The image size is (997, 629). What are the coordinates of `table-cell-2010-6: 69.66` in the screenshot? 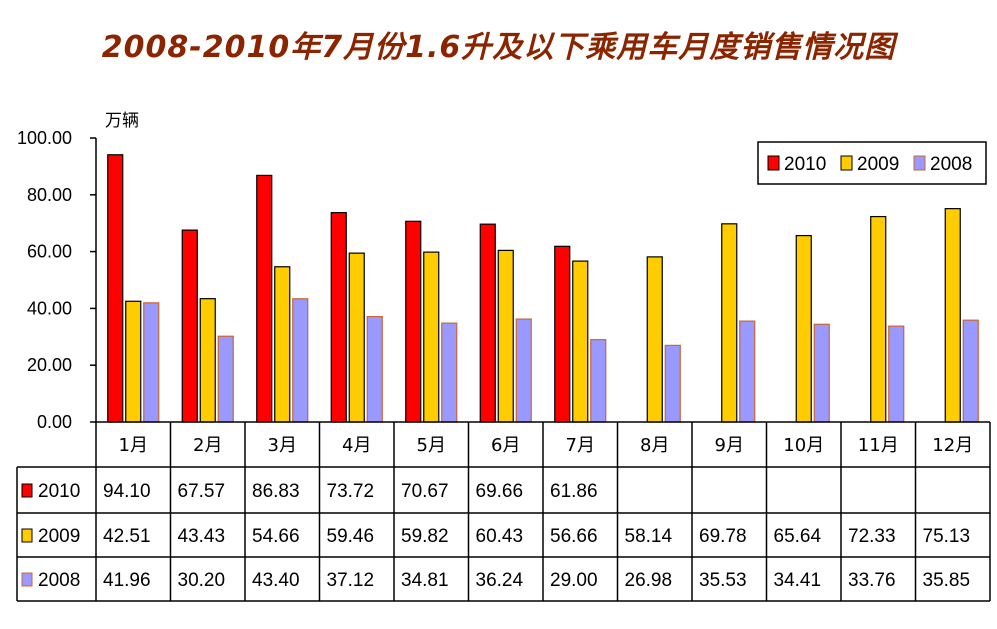 It's located at (500, 491).